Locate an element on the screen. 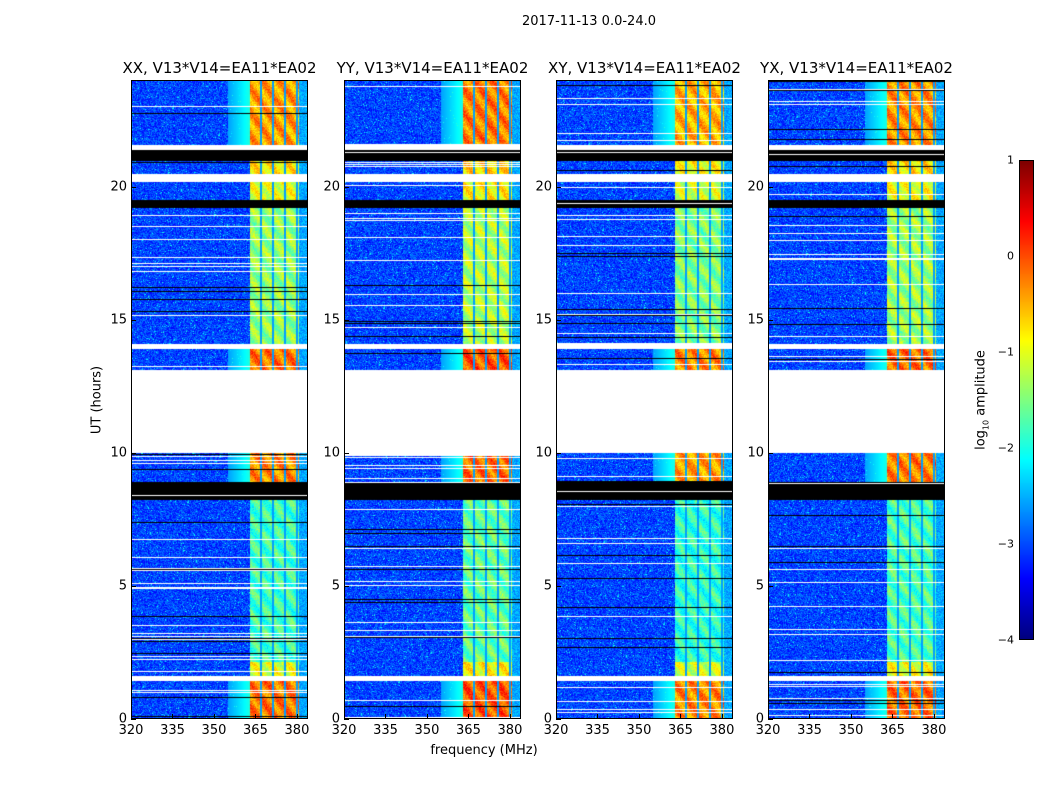 The height and width of the screenshot is (800, 1050). panel-title: XY, V13*V14=EA11*EA02 is located at coordinates (644, 68).